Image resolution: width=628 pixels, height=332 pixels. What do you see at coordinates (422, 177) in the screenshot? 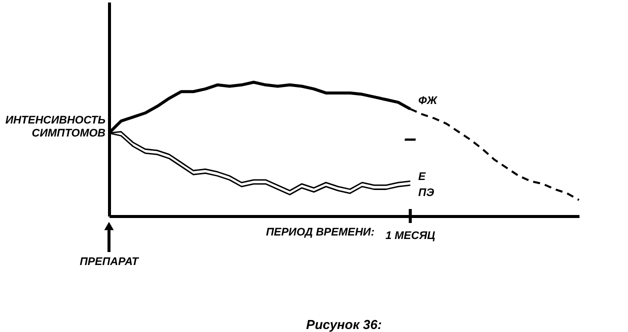
I see `series-label: Е` at bounding box center [422, 177].